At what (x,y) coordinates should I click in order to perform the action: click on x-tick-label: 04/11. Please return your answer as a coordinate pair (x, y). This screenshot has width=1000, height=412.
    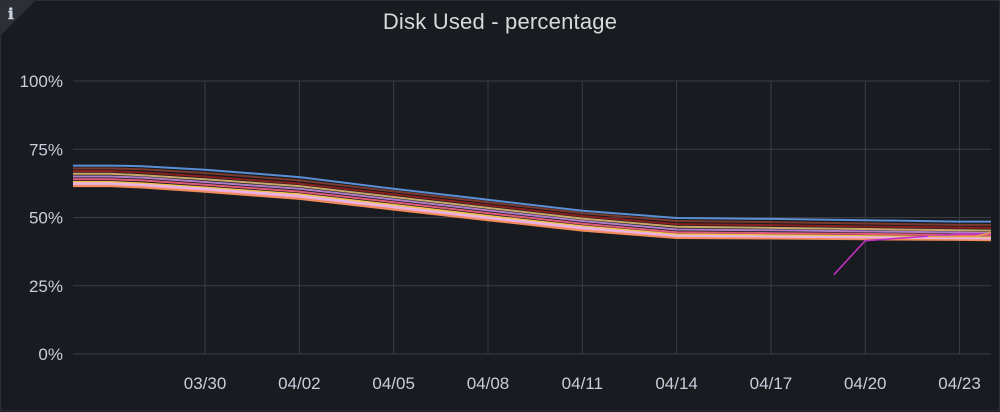
    Looking at the image, I should click on (582, 383).